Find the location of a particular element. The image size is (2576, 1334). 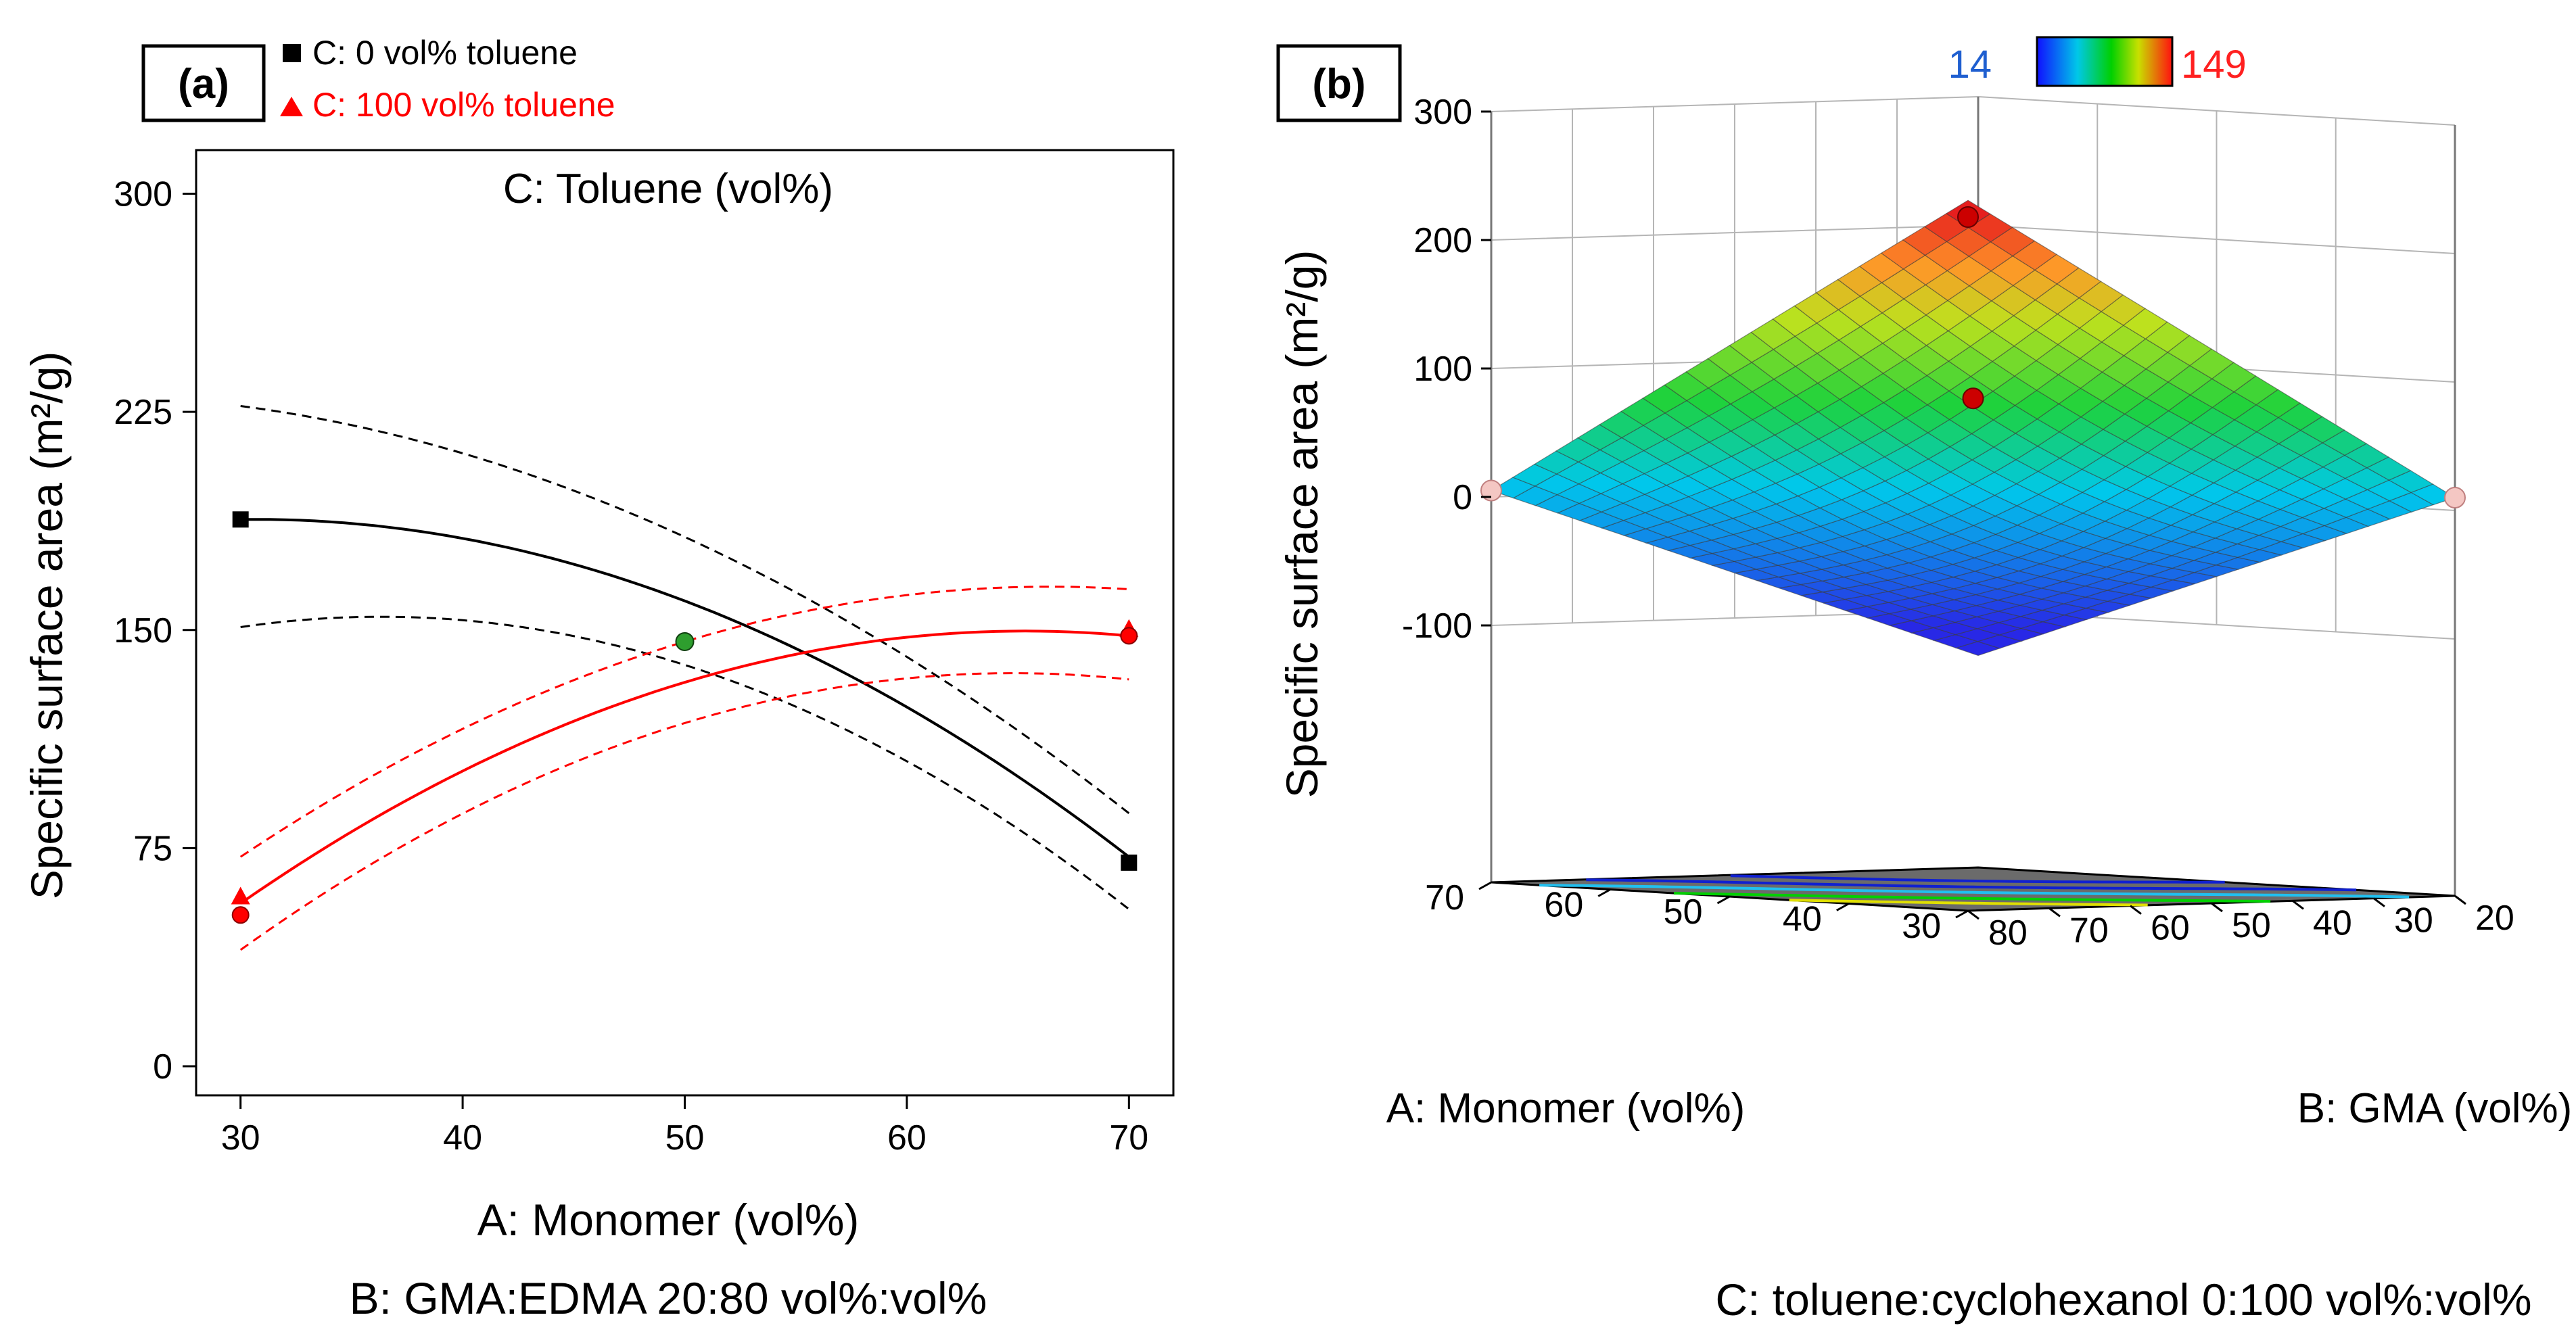

x-axis-ticks: 30 40 50 60 70 is located at coordinates (684, 1126).